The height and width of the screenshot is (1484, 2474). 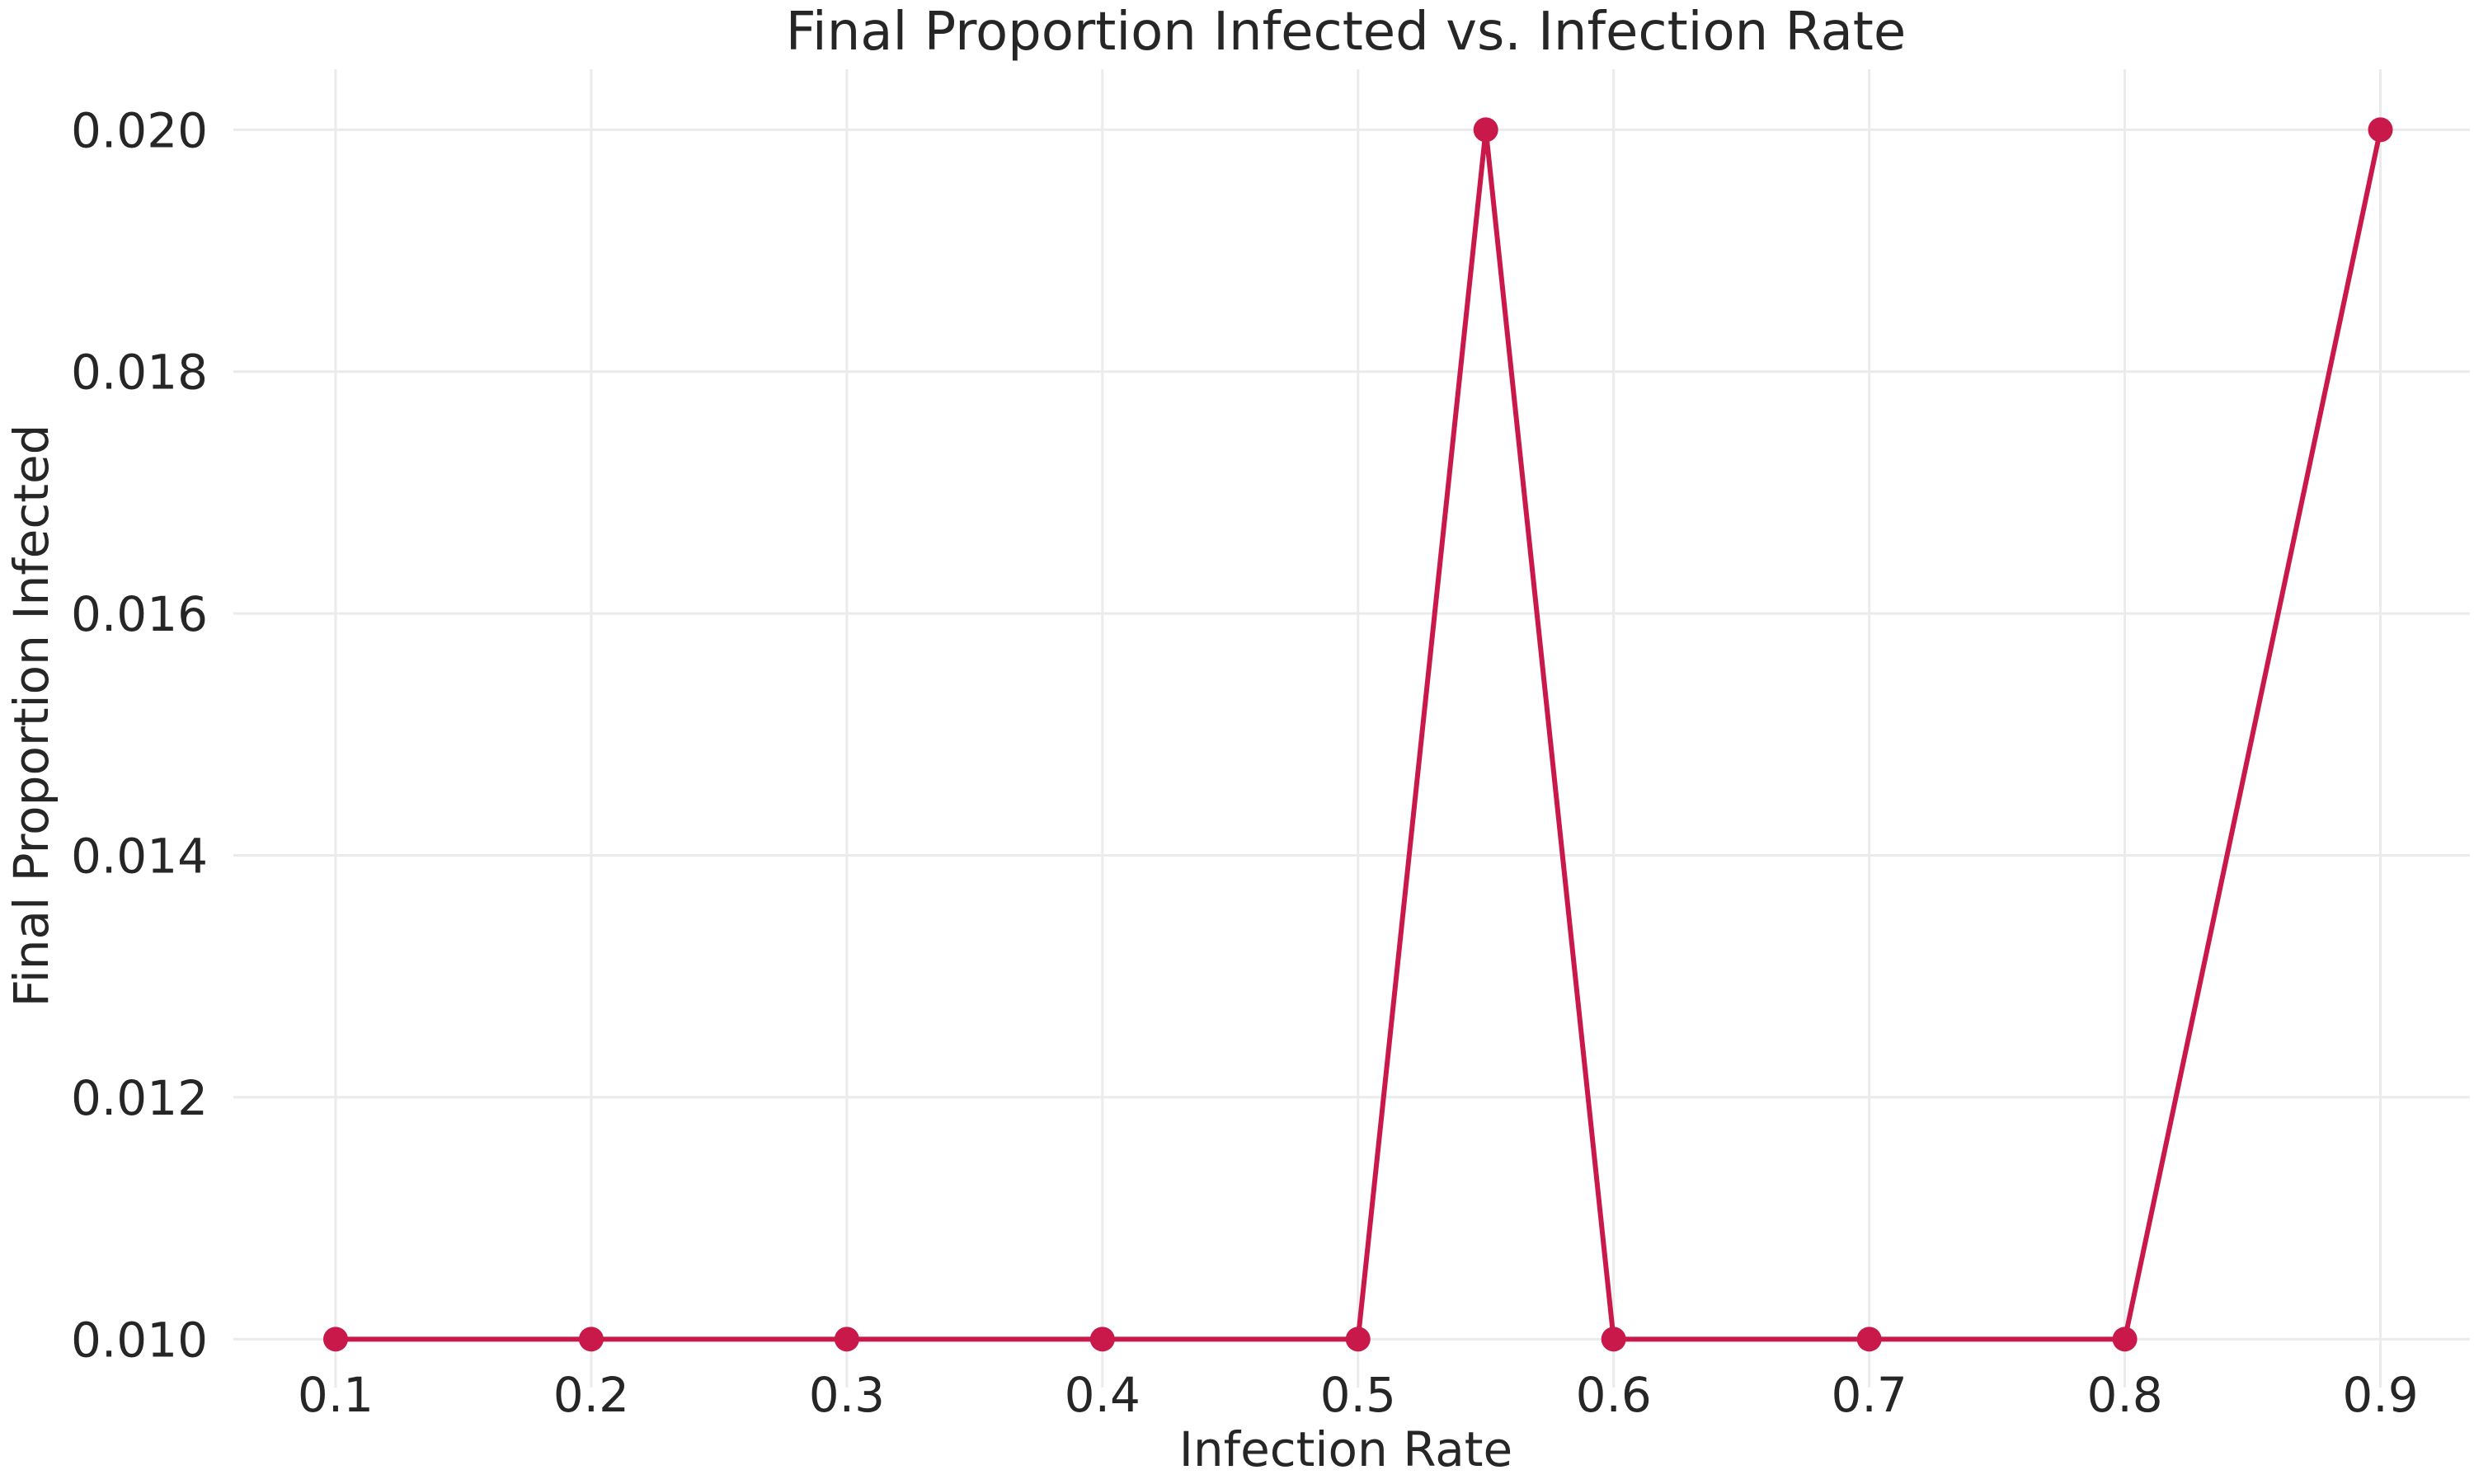 What do you see at coordinates (2124, 1395) in the screenshot?
I see `x-tick-label: 0.8` at bounding box center [2124, 1395].